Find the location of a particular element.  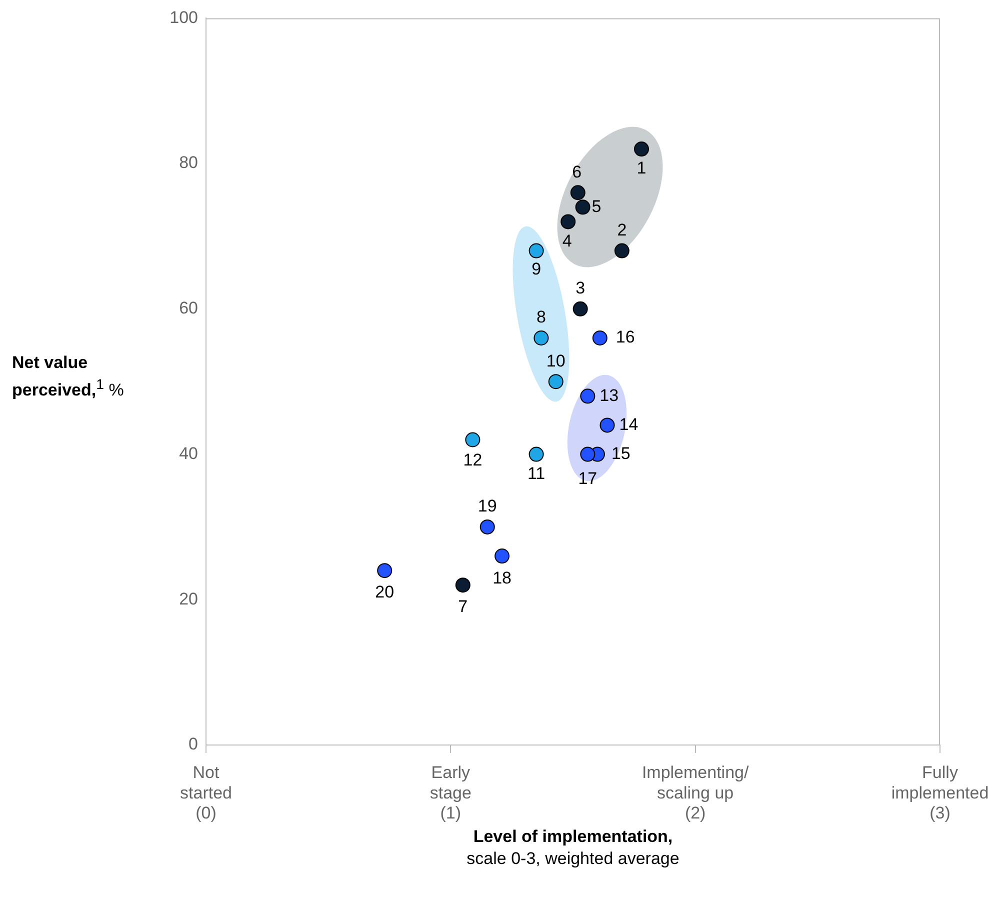

x-axis-title: Level of implementation, scale 0-3, weighted average is located at coordinates (573, 848).